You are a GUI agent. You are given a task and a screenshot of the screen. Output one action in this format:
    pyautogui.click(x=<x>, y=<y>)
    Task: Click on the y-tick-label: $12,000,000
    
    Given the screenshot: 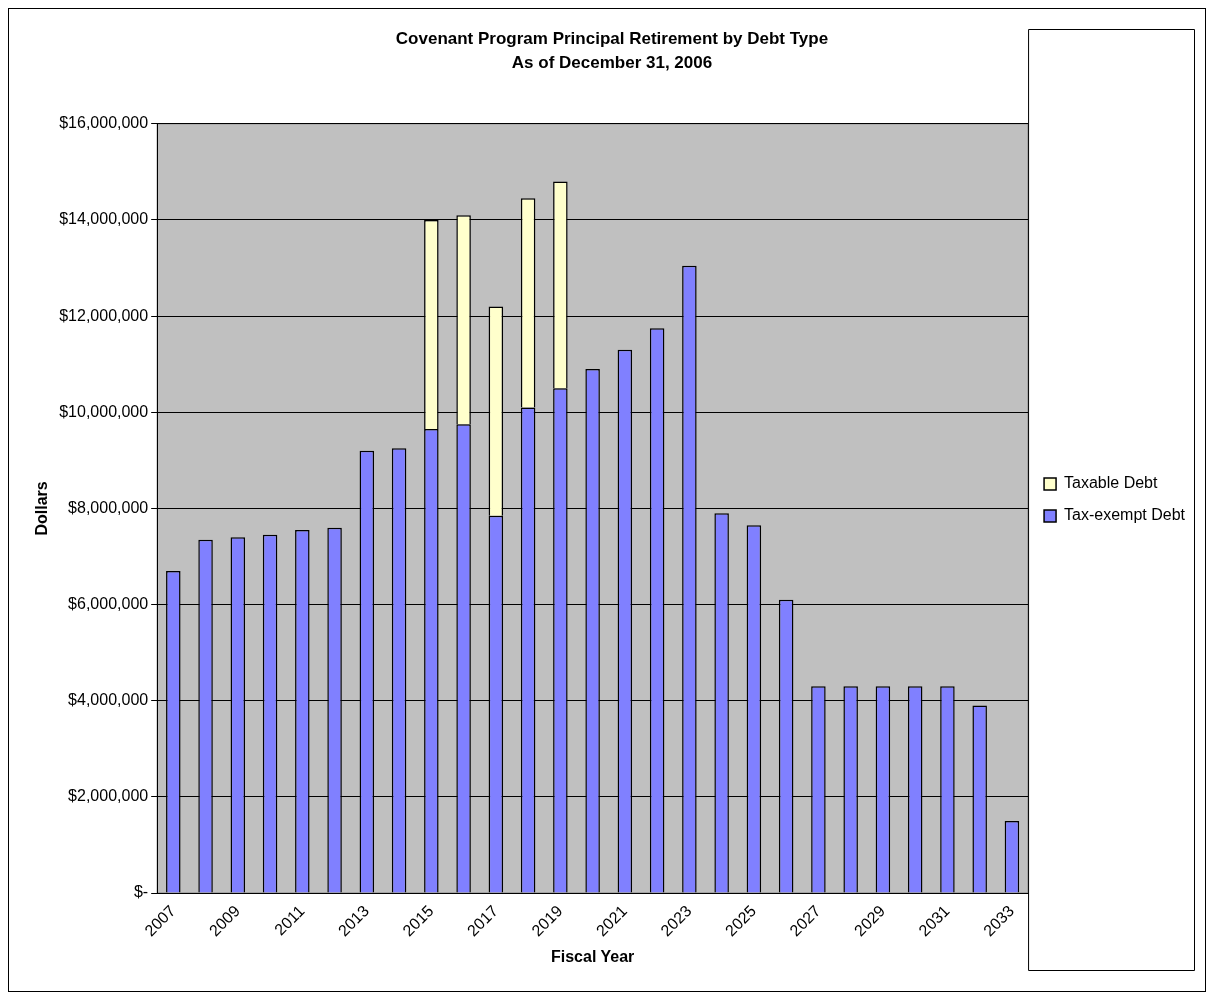 What is the action you would take?
    pyautogui.click(x=104, y=315)
    